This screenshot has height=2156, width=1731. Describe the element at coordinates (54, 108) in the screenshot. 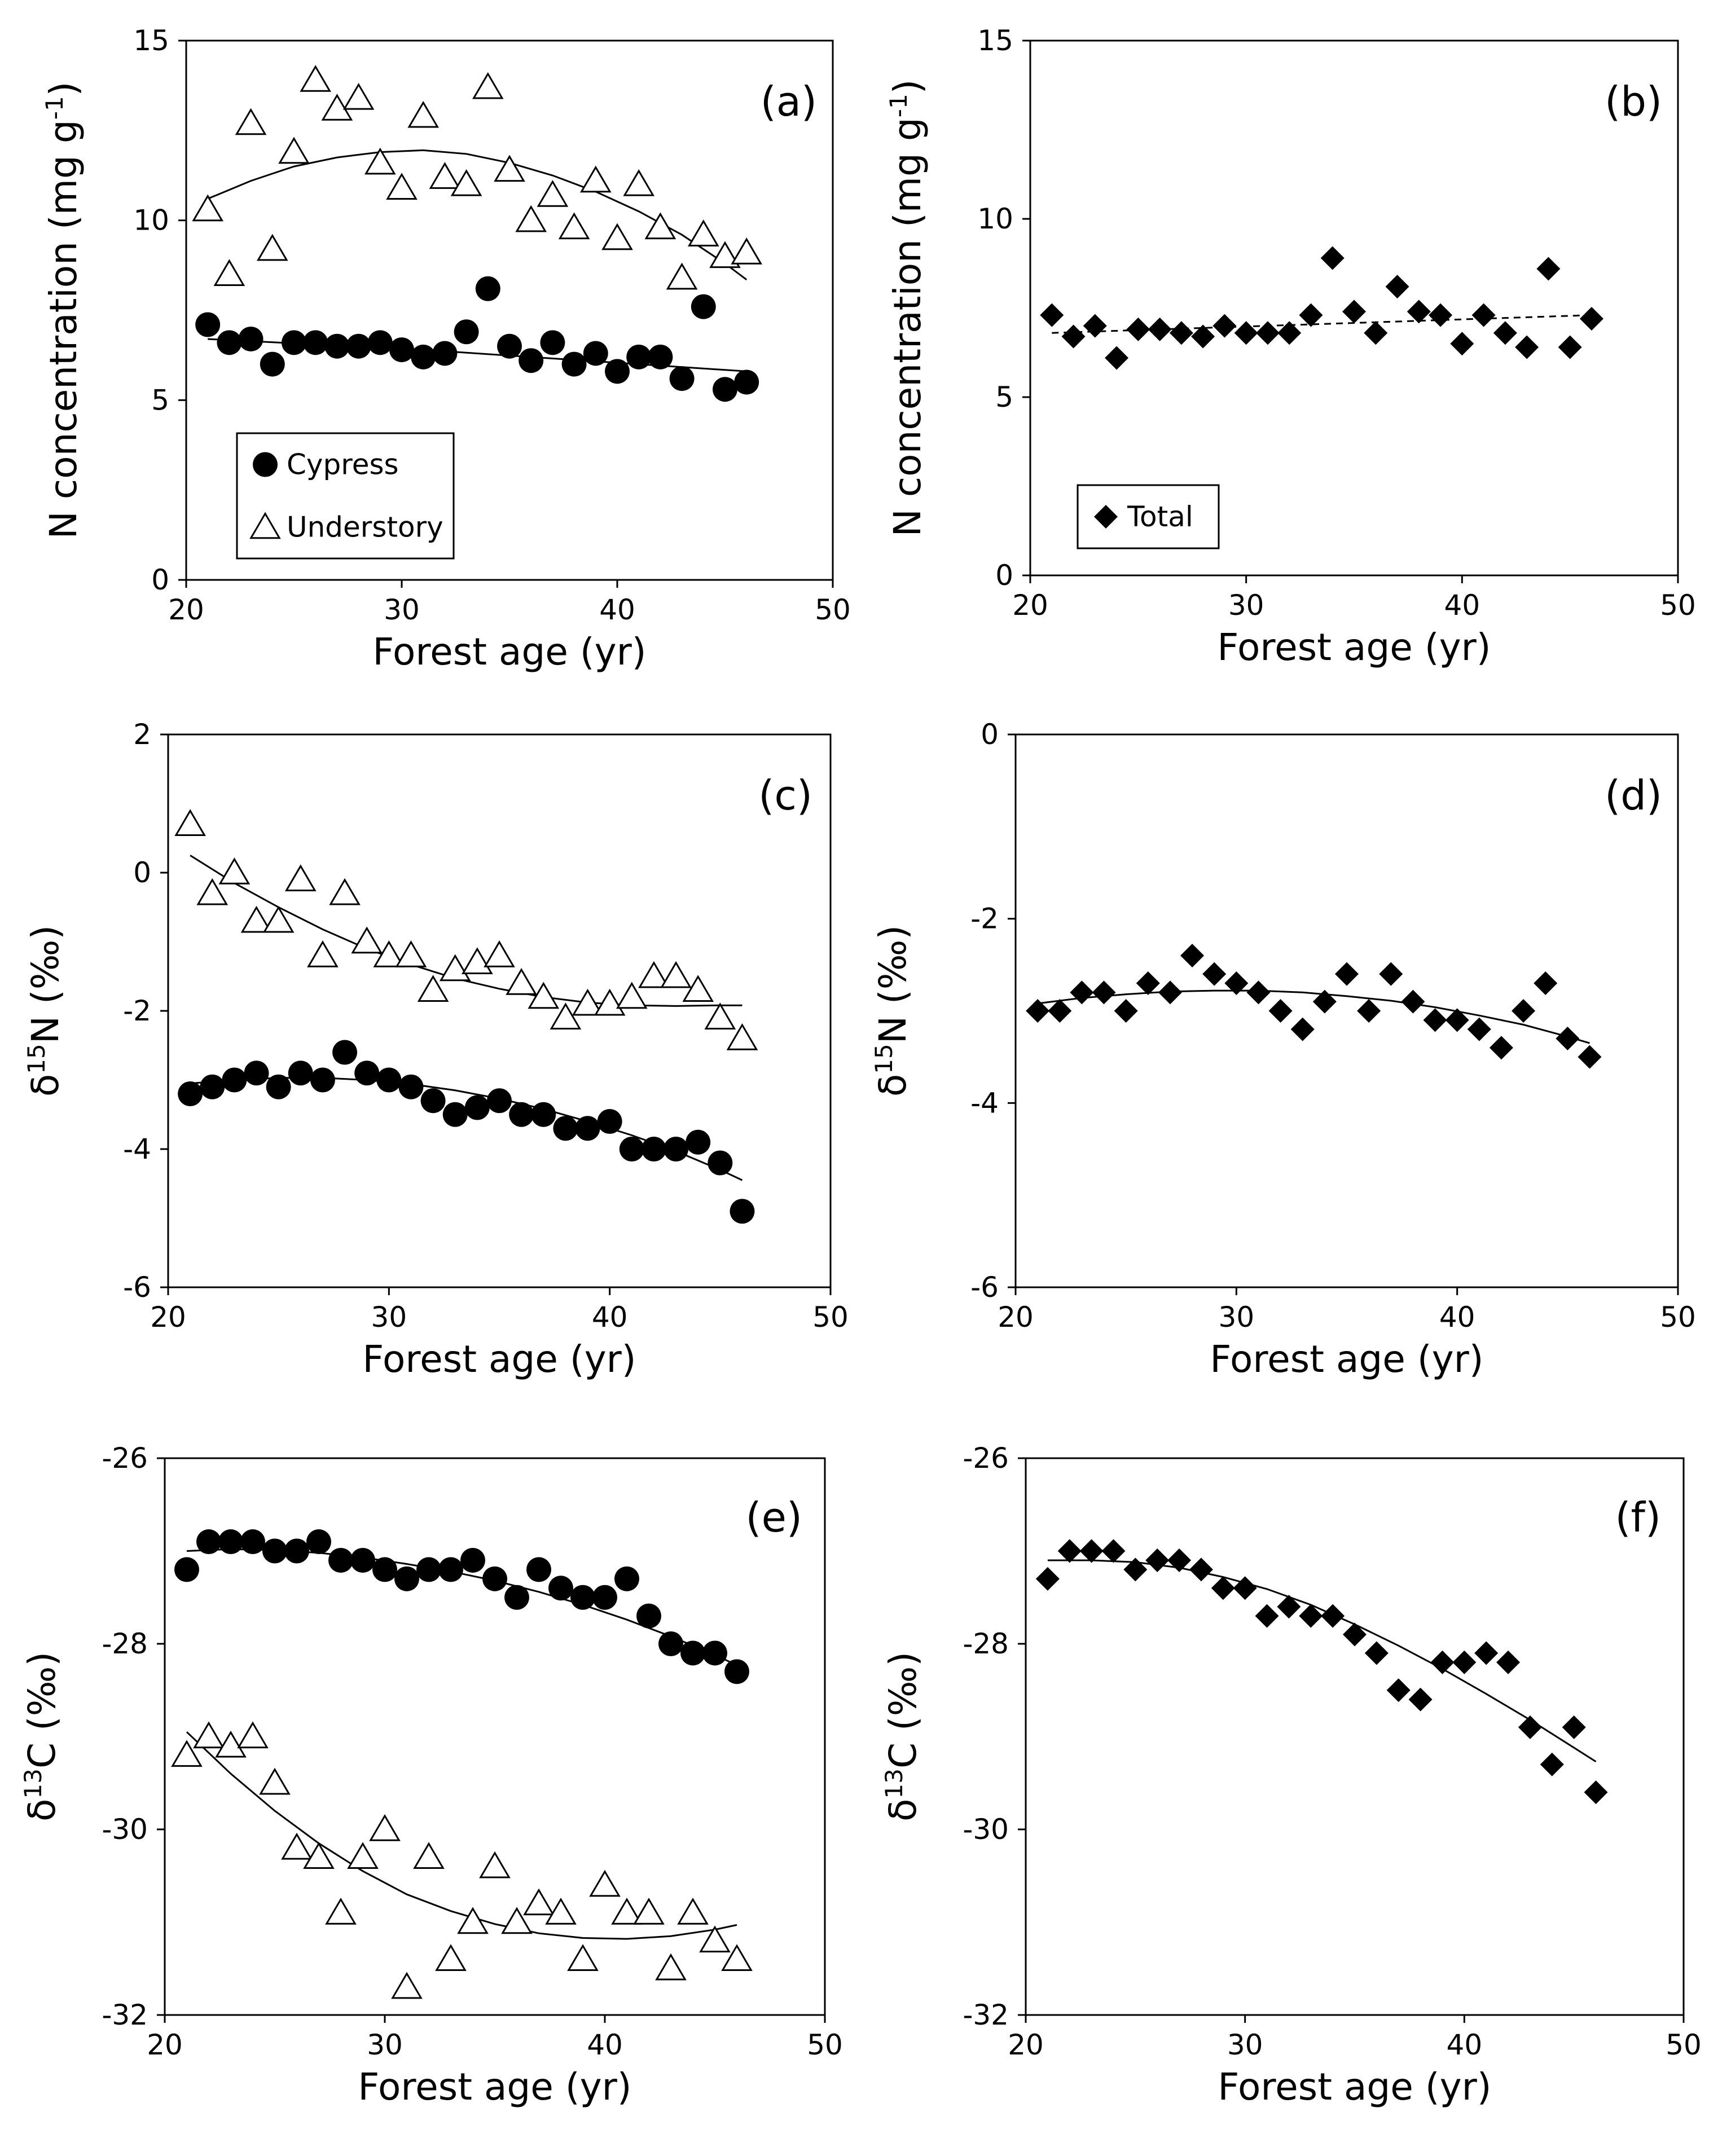

I see `y-axis-title-superscript: -1` at that location.